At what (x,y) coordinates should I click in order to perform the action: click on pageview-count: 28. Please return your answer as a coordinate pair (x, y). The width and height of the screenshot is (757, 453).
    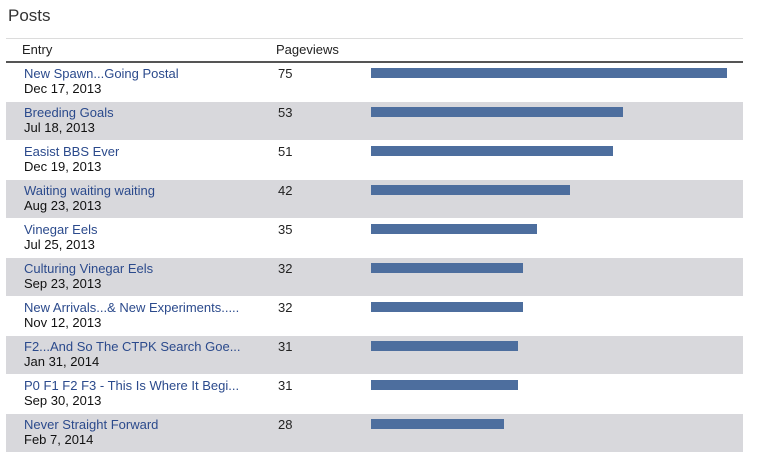
    Looking at the image, I should click on (285, 424).